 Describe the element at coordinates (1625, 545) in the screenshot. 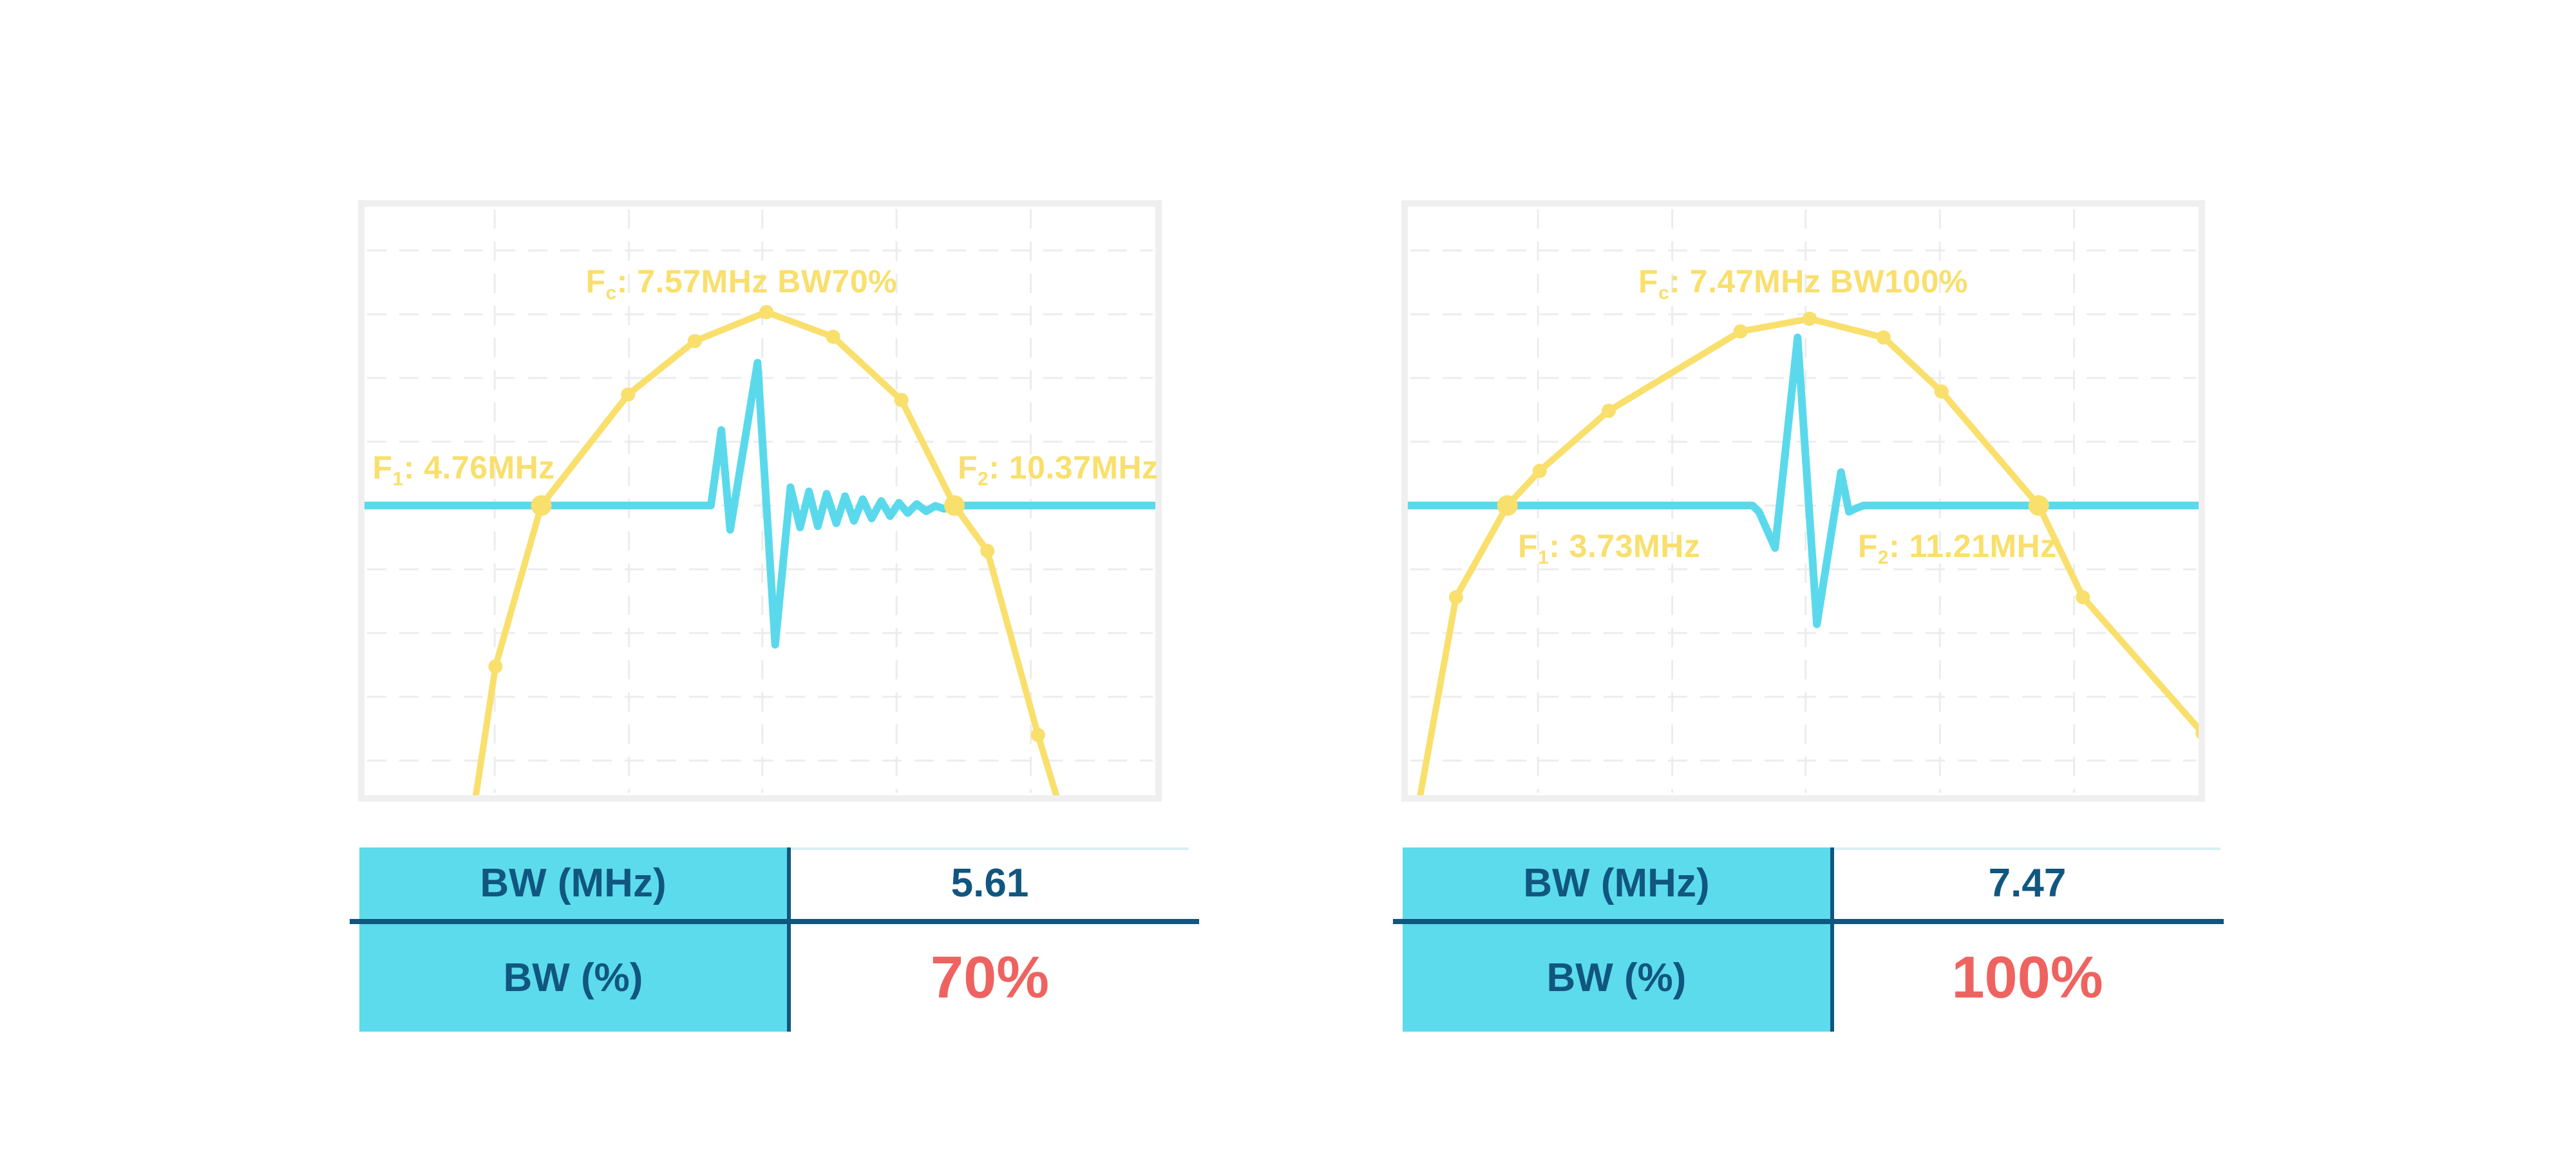

I see `f1-annotation-value: : 3.73MHz` at that location.